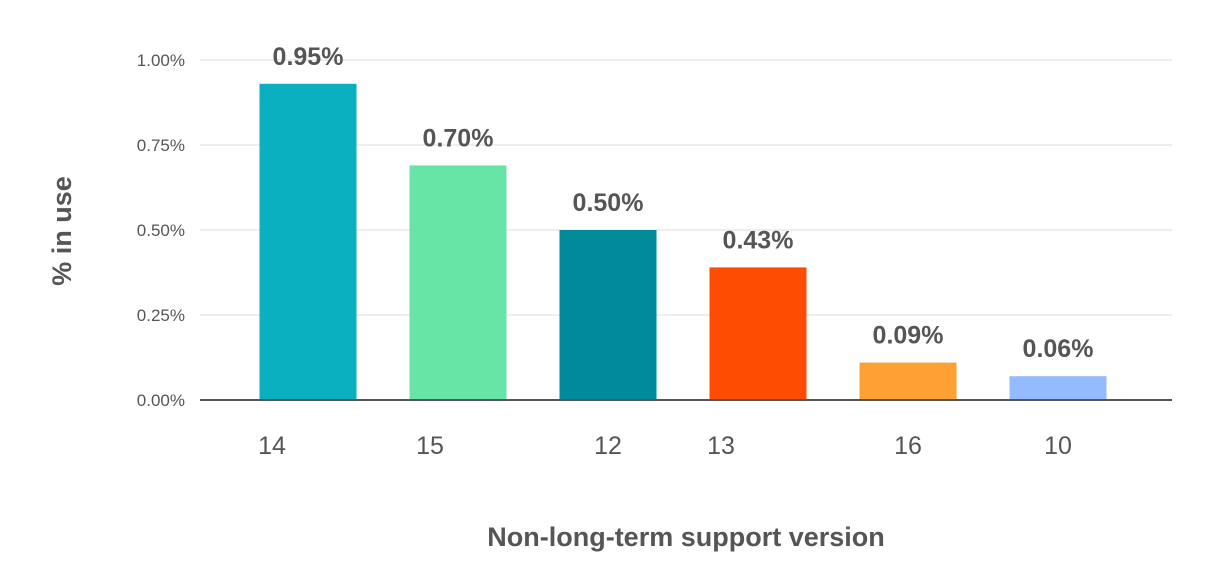  I want to click on data-label: 0.09%, so click(908, 336).